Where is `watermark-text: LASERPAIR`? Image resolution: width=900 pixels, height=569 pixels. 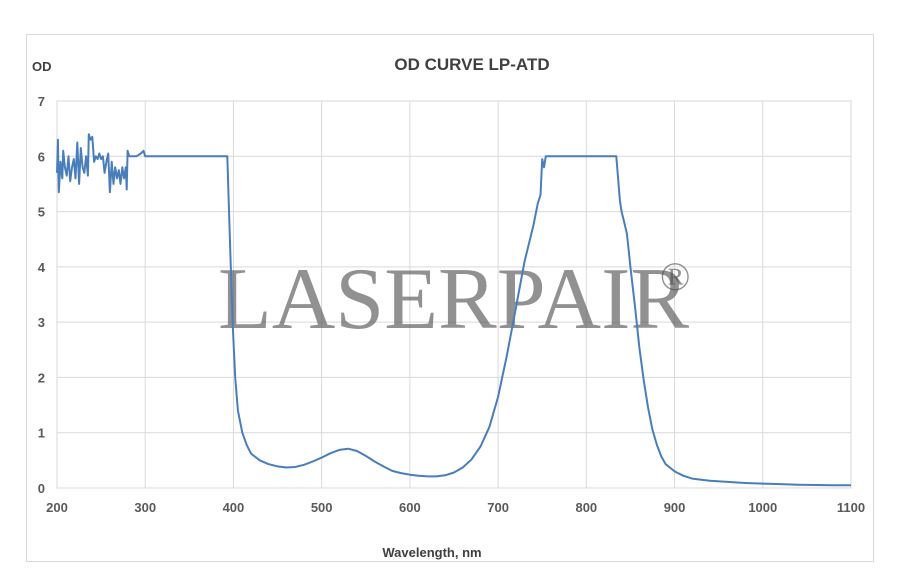 watermark-text: LASERPAIR is located at coordinates (453, 299).